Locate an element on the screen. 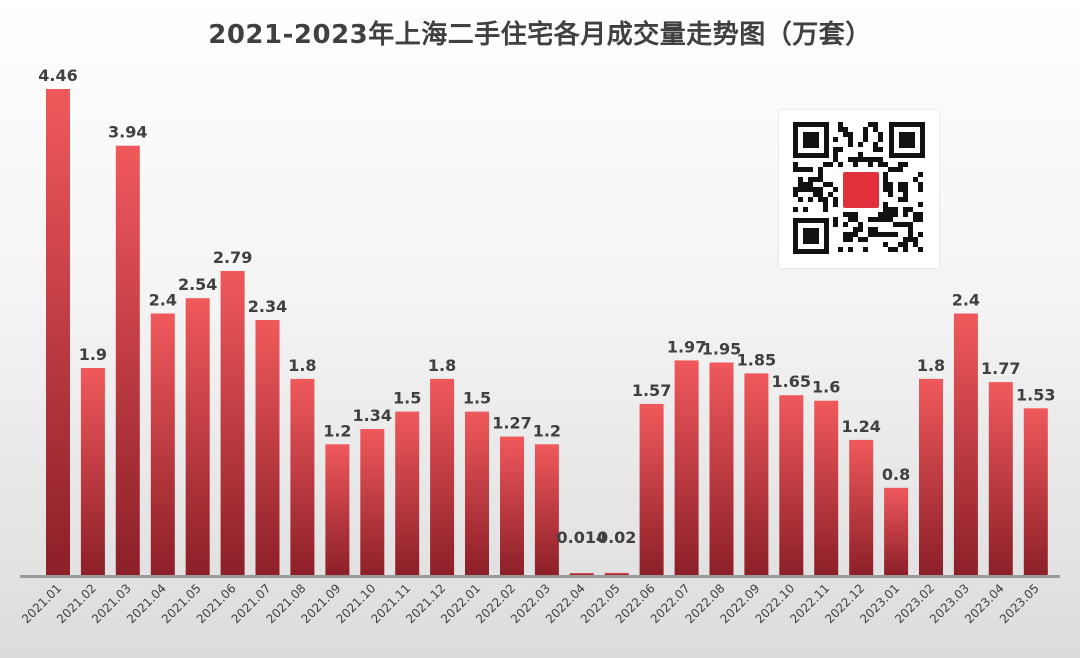 The image size is (1080, 658). qr-logo-icon is located at coordinates (861, 190).